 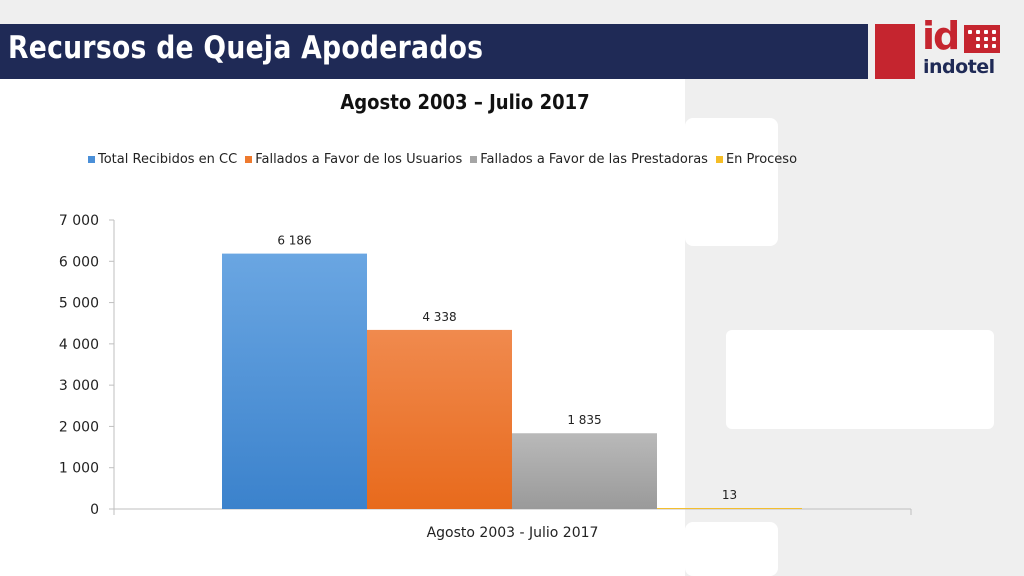 I want to click on data-label: 6 186, so click(x=294, y=241).